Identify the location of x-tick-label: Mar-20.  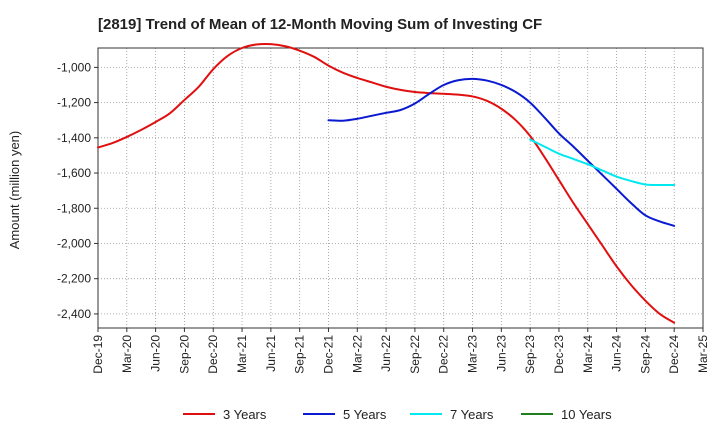
(127, 354).